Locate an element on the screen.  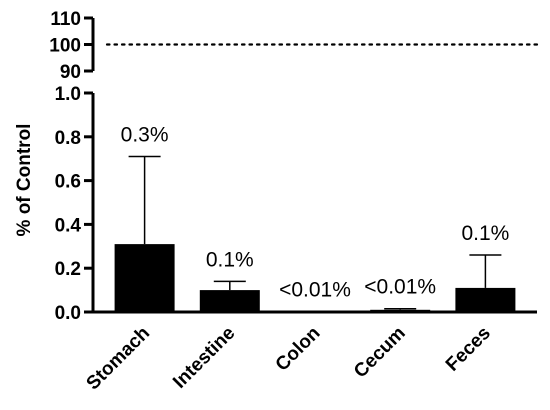
upper-tick-label: 90 is located at coordinates (70, 72).